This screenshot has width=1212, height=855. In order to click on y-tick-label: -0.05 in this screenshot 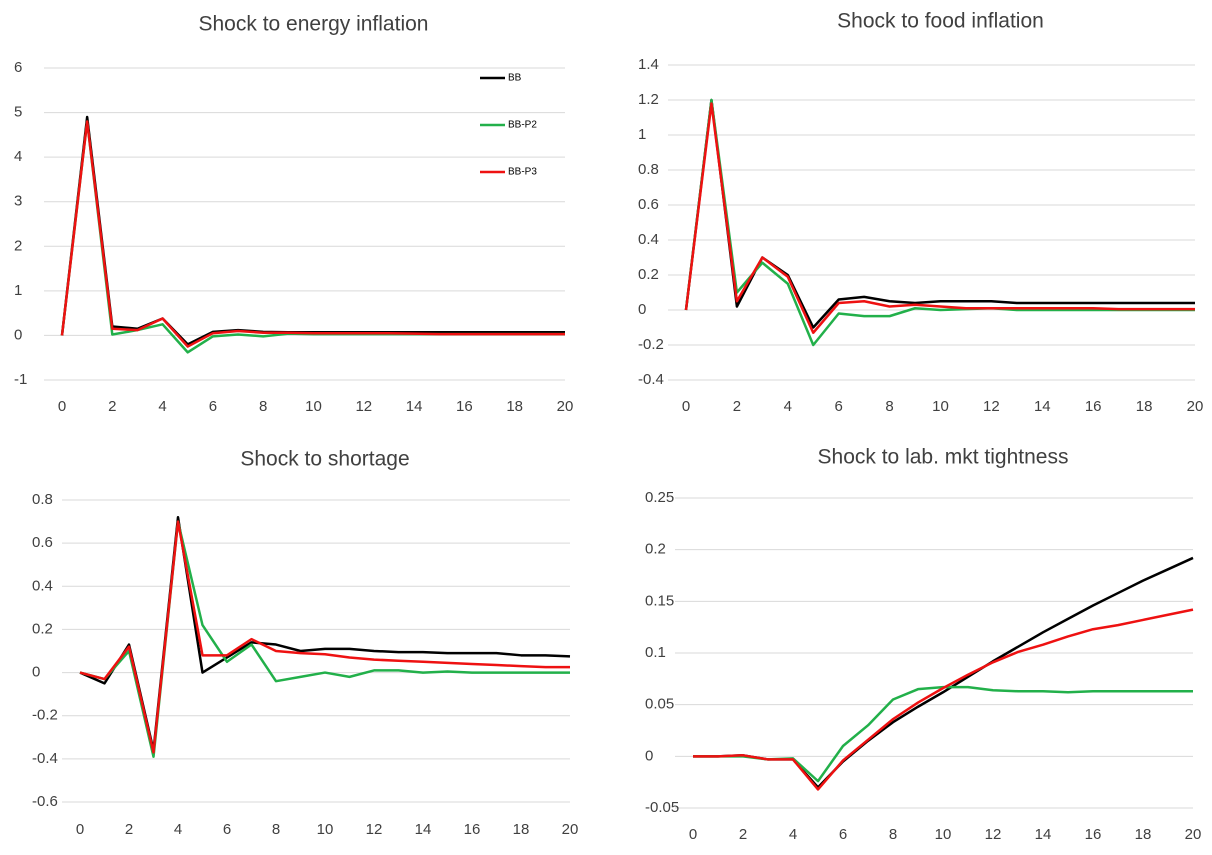, I will do `click(662, 807)`.